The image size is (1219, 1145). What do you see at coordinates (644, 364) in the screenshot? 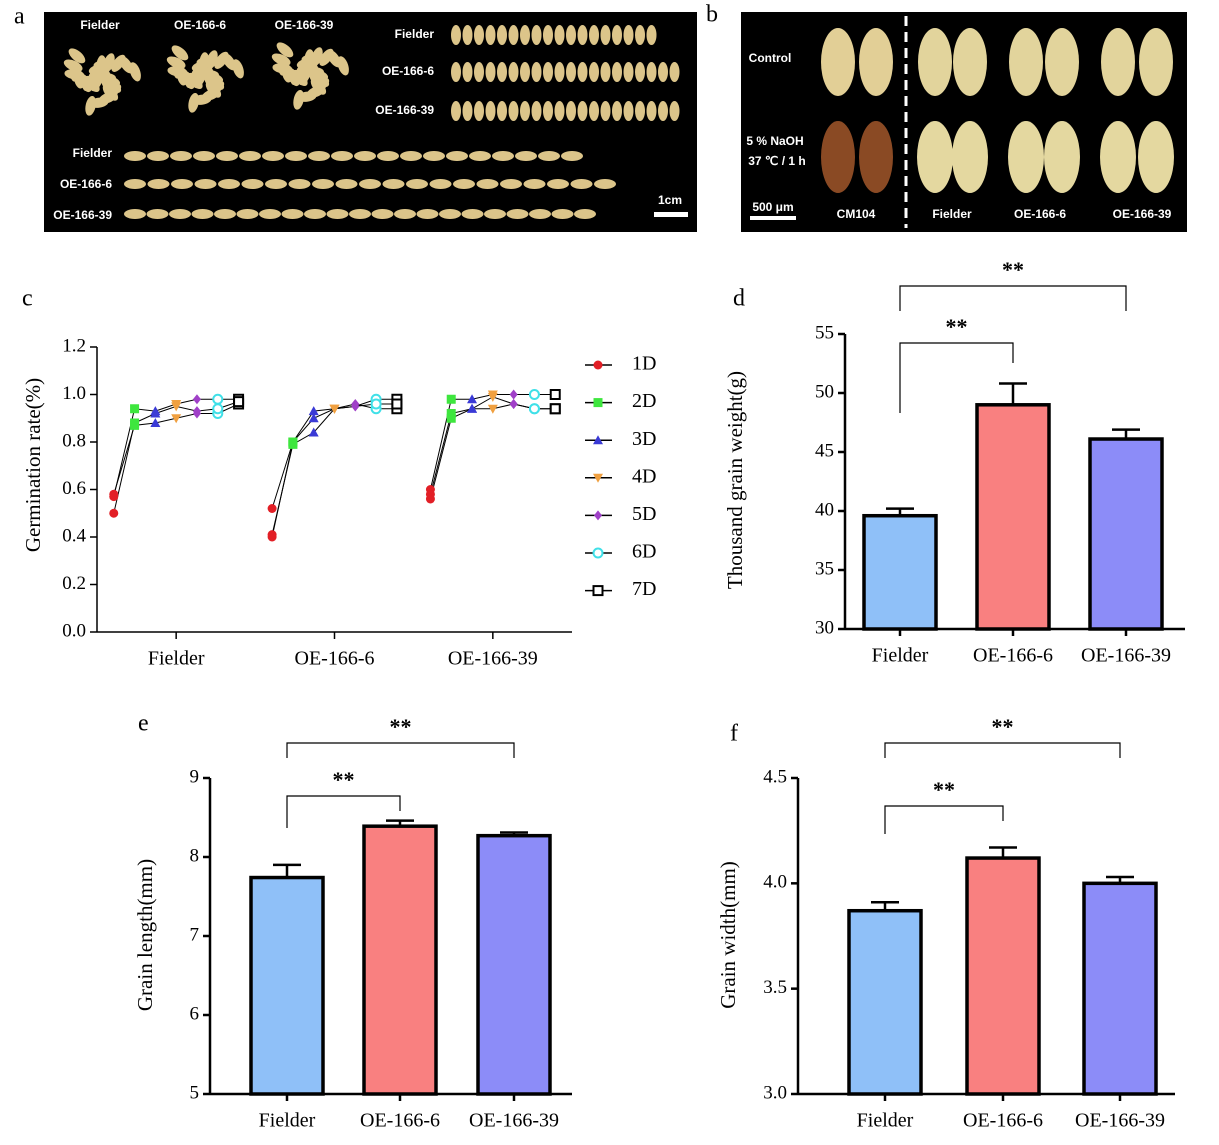
I see `legend-label: 1D` at bounding box center [644, 364].